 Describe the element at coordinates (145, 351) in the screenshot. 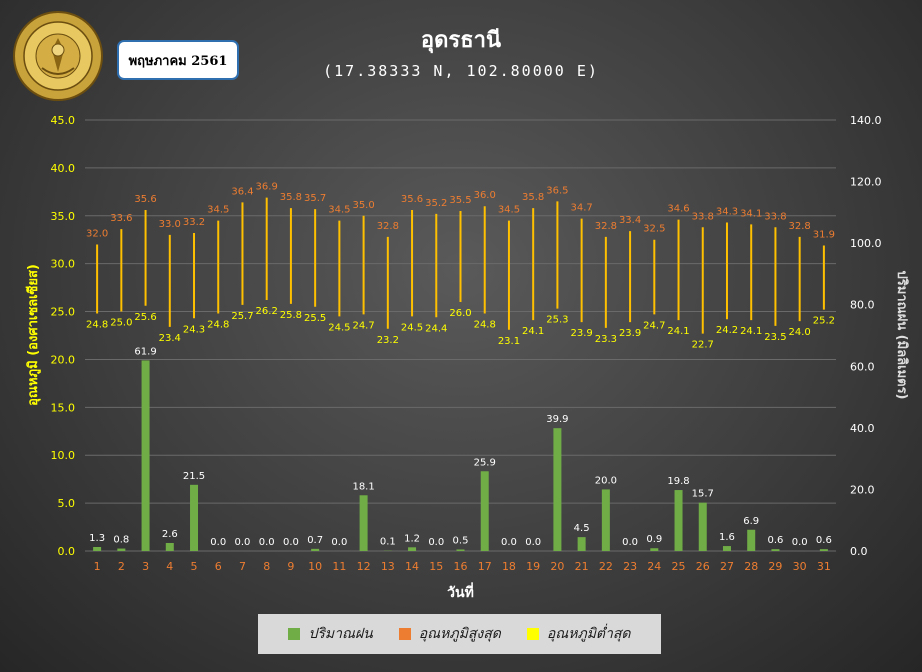

I see `rain-data-label: 61.9` at that location.